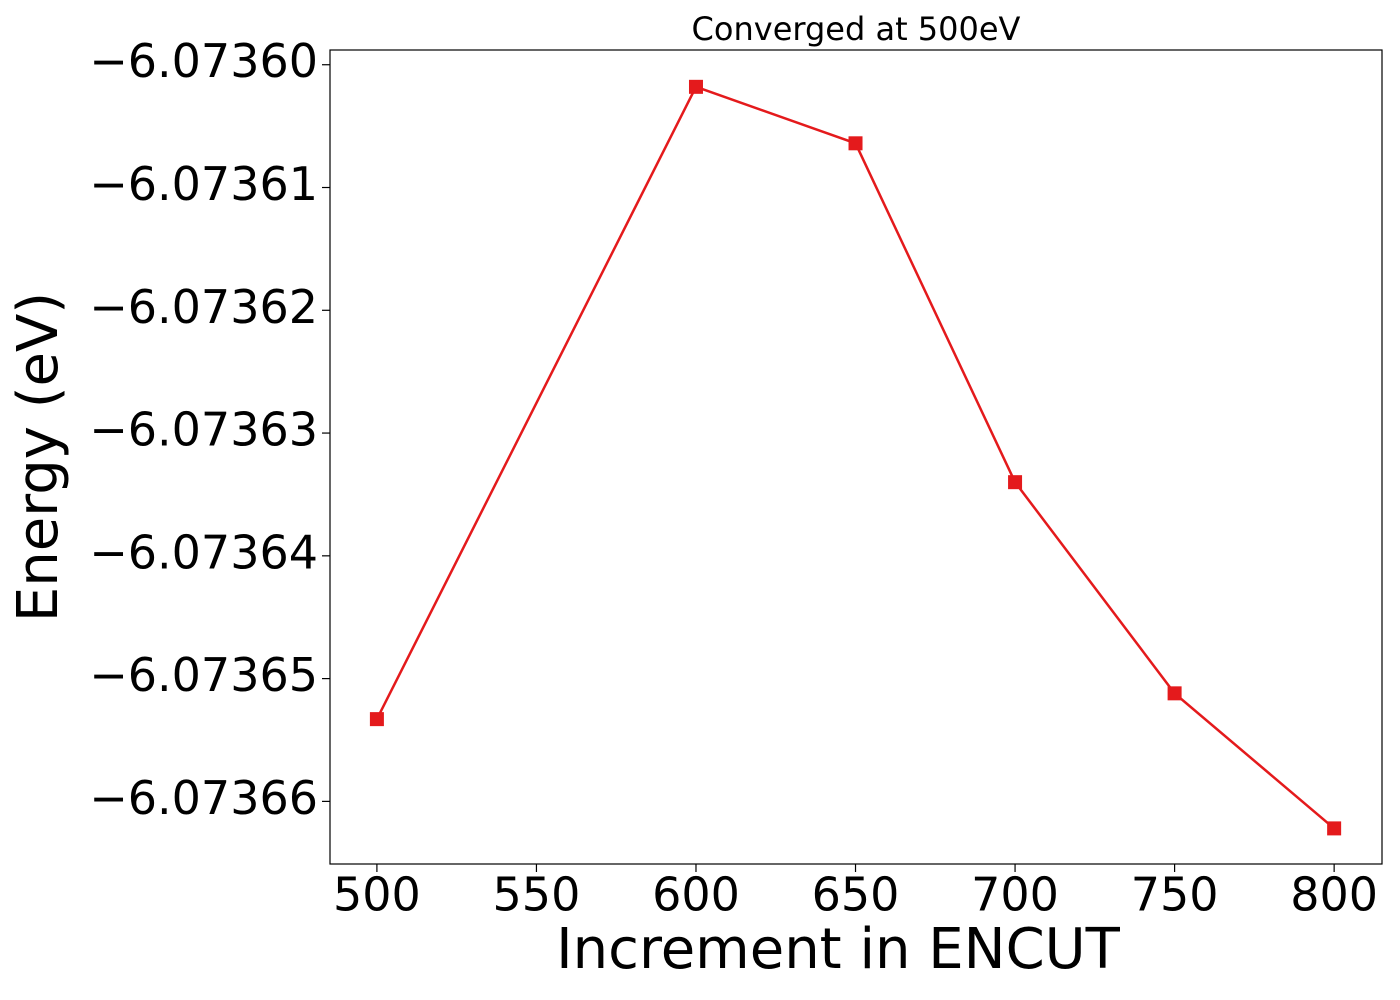 This screenshot has height=1000, width=1400. Describe the element at coordinates (696, 895) in the screenshot. I see `x-tick-label: 600` at that location.